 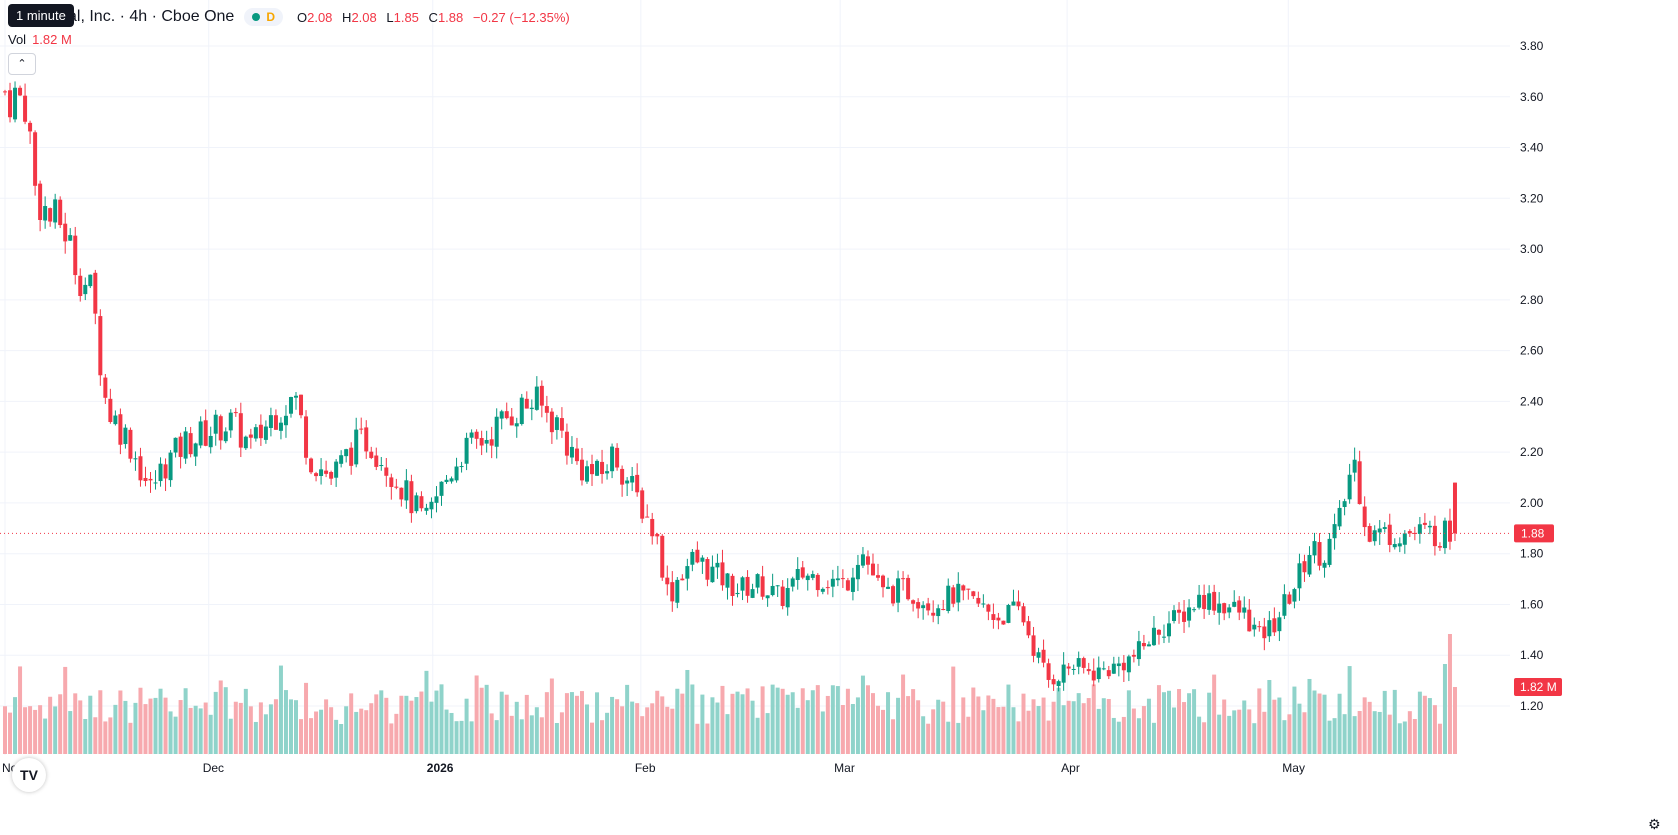 What do you see at coordinates (1654, 824) in the screenshot?
I see `gear-icon: ⚙` at bounding box center [1654, 824].